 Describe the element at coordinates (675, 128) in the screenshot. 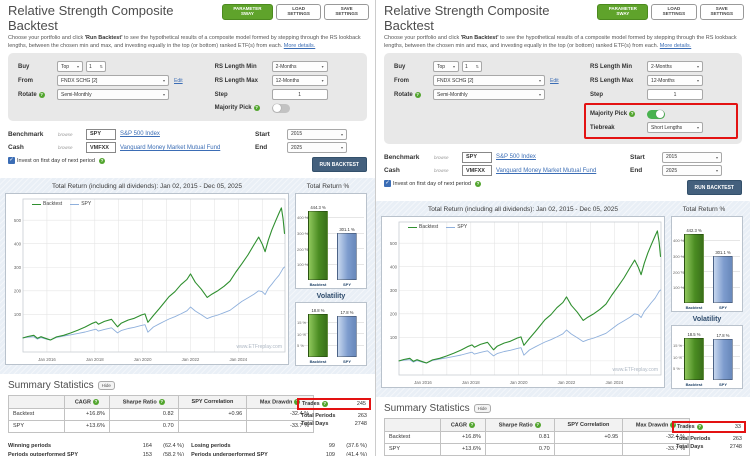

I see `tiebreak-select: Short Lengths ▾` at that location.